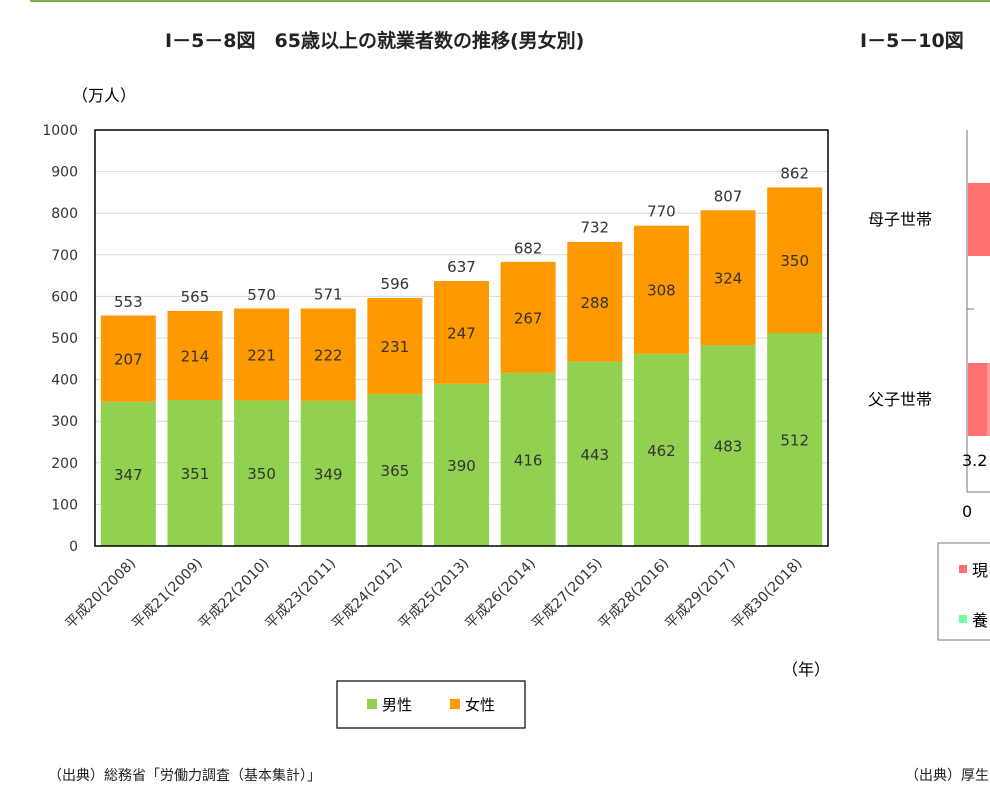 This screenshot has width=990, height=812. I want to click on x-tick-label: 平成20(2008), so click(101, 594).